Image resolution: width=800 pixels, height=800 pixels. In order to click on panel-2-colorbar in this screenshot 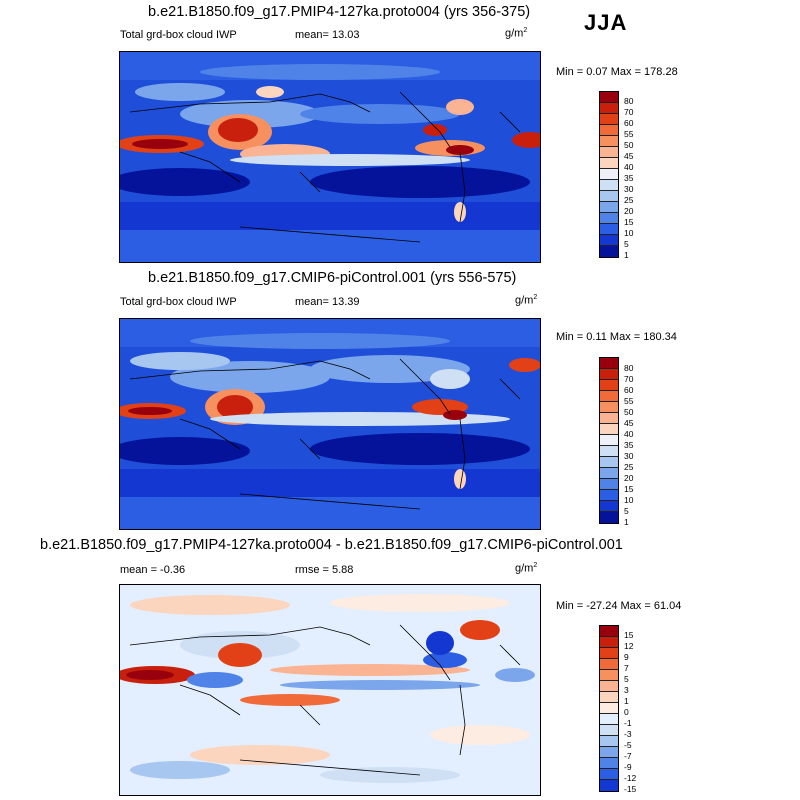, I will do `click(609, 440)`.